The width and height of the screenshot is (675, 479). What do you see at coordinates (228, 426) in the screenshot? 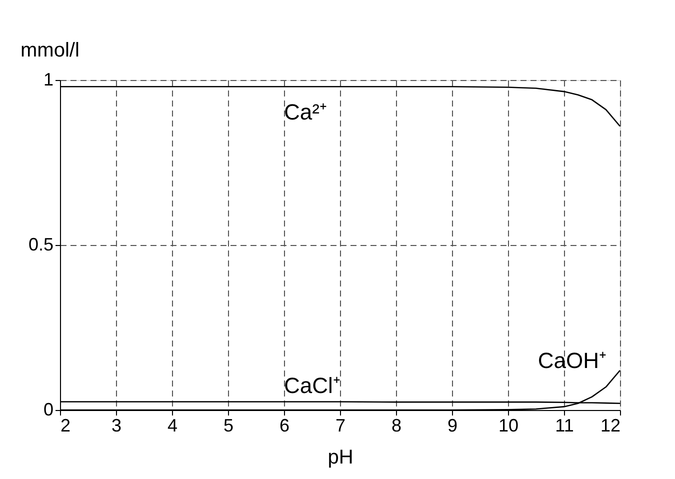
I see `x-tick-label: 5` at bounding box center [228, 426].